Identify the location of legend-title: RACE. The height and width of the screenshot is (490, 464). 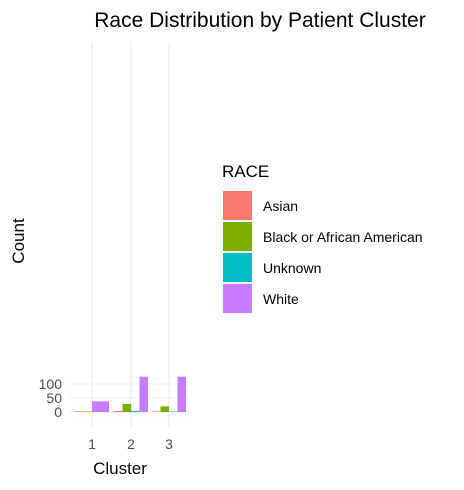
(245, 171).